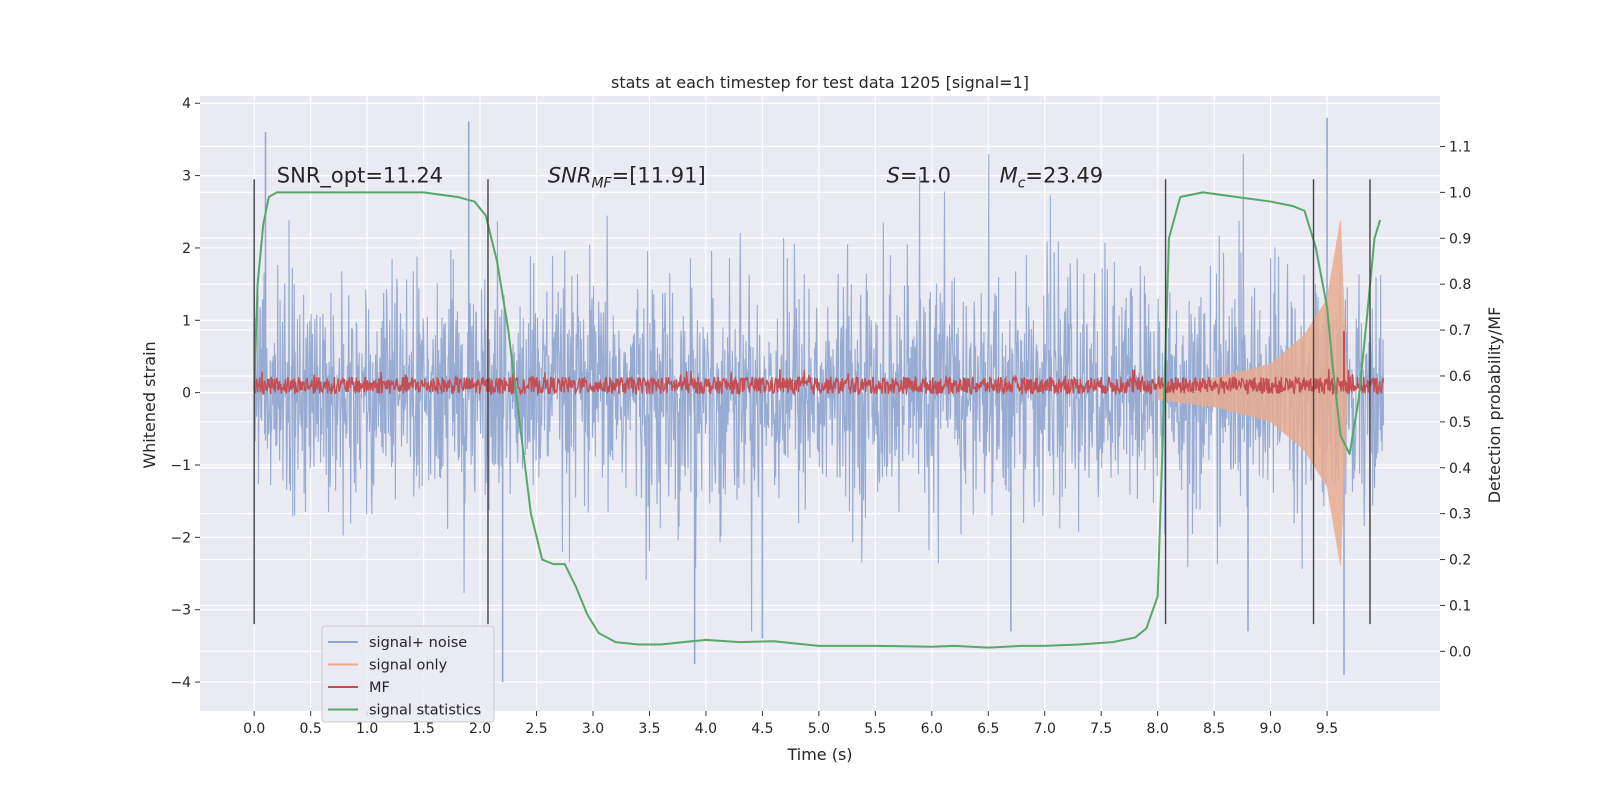 The image size is (1600, 800). Describe the element at coordinates (186, 104) in the screenshot. I see `y-tick-label: 4` at that location.